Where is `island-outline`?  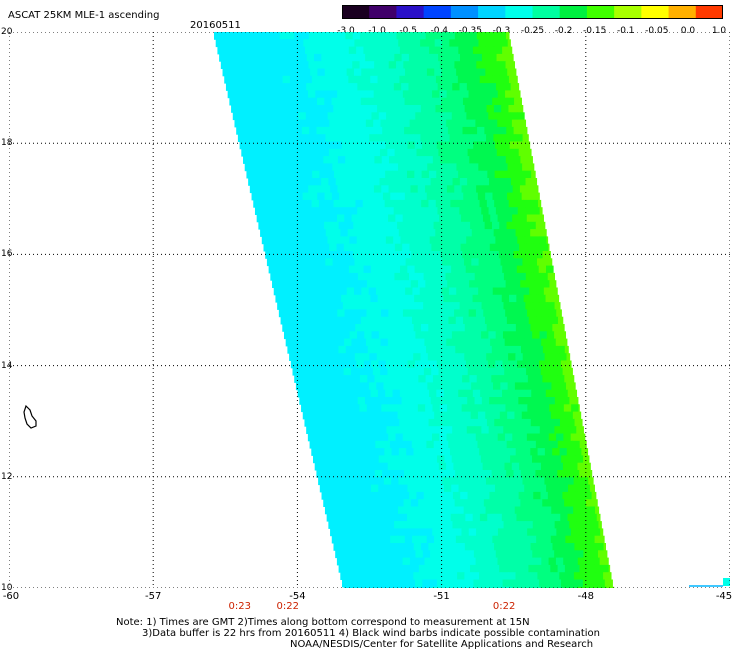
island-outline is located at coordinates (30, 416).